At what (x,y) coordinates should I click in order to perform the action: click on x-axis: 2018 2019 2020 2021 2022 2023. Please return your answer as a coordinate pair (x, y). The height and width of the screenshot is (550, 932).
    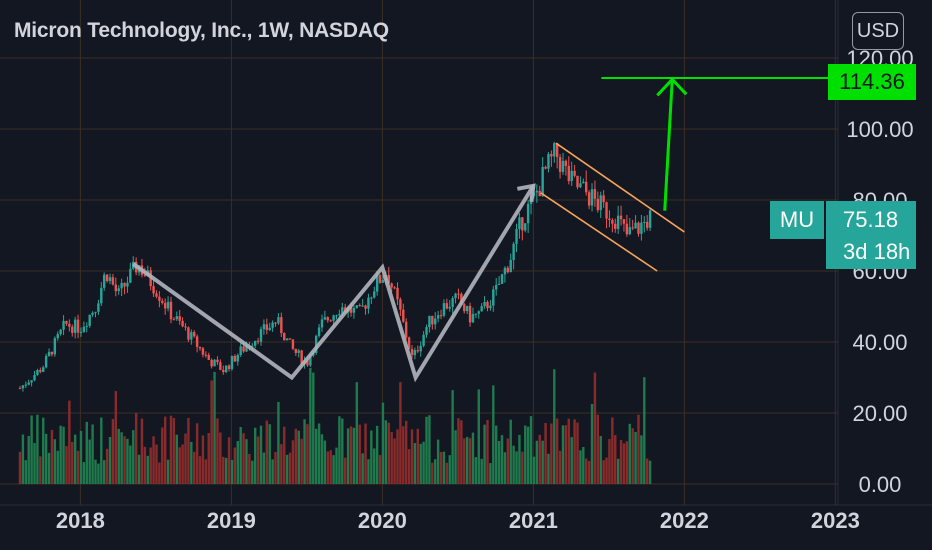
    Looking at the image, I should click on (466, 518).